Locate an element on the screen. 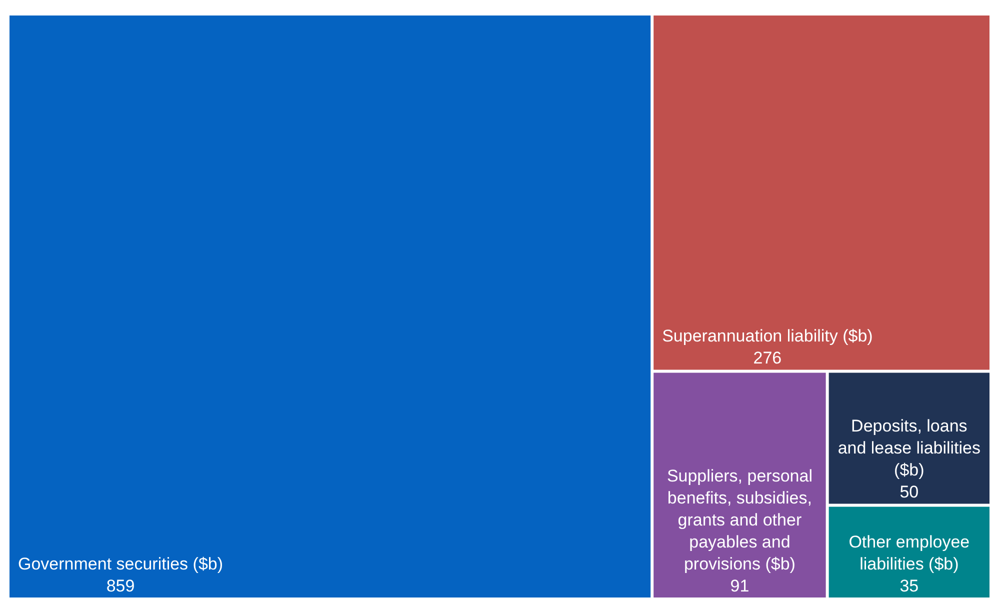 The height and width of the screenshot is (599, 991). data-label: 276 is located at coordinates (767, 358).